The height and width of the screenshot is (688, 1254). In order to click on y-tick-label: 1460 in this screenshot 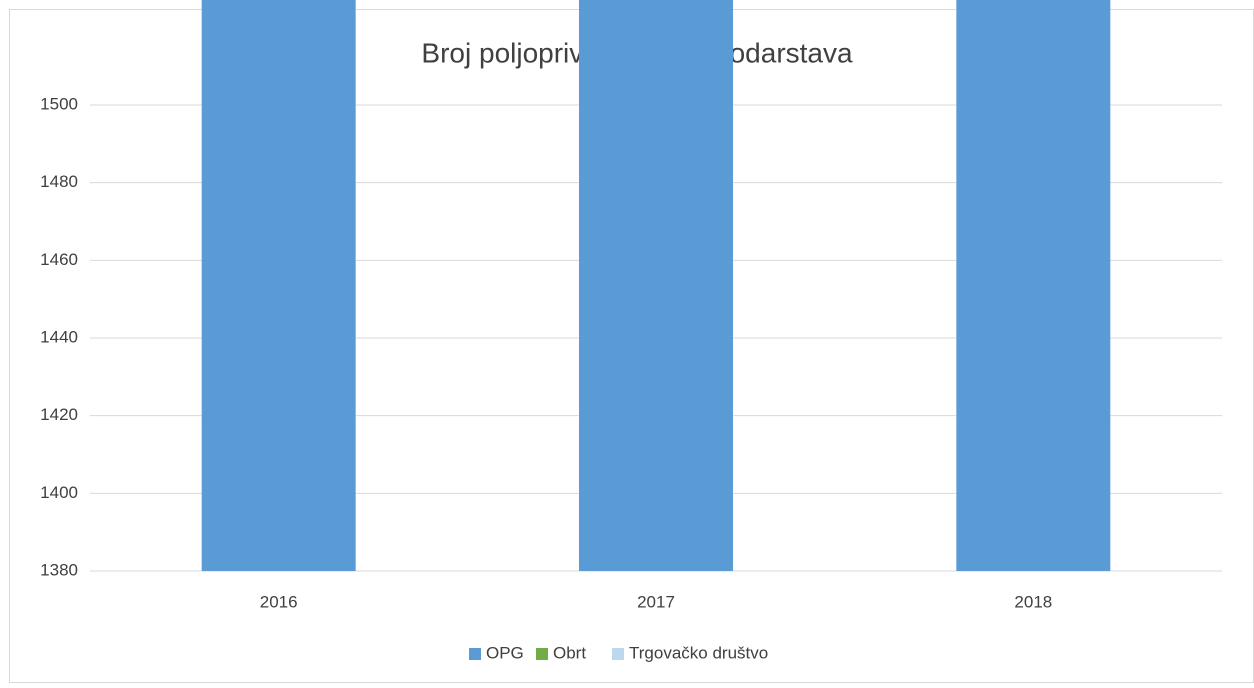, I will do `click(59, 259)`.